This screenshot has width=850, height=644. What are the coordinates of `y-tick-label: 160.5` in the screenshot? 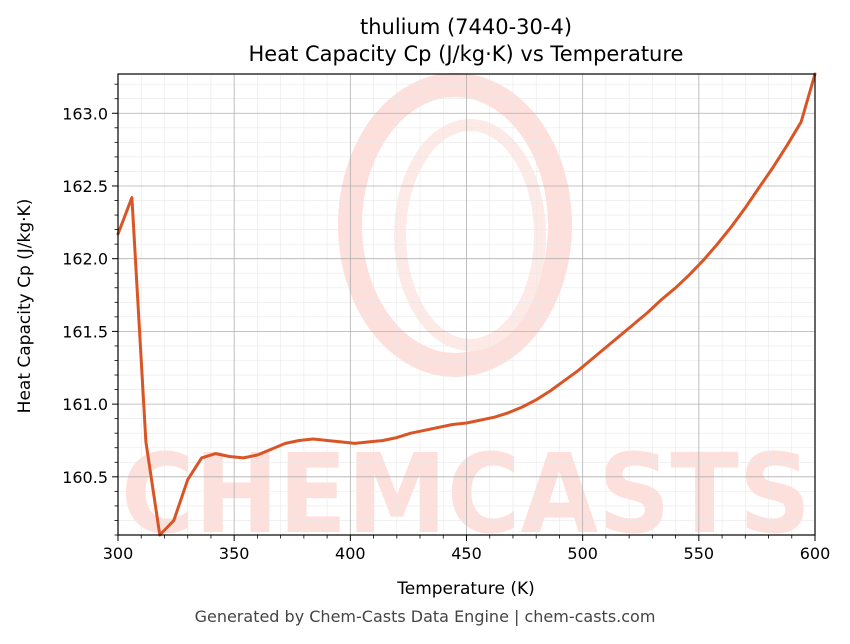 It's located at (85, 477).